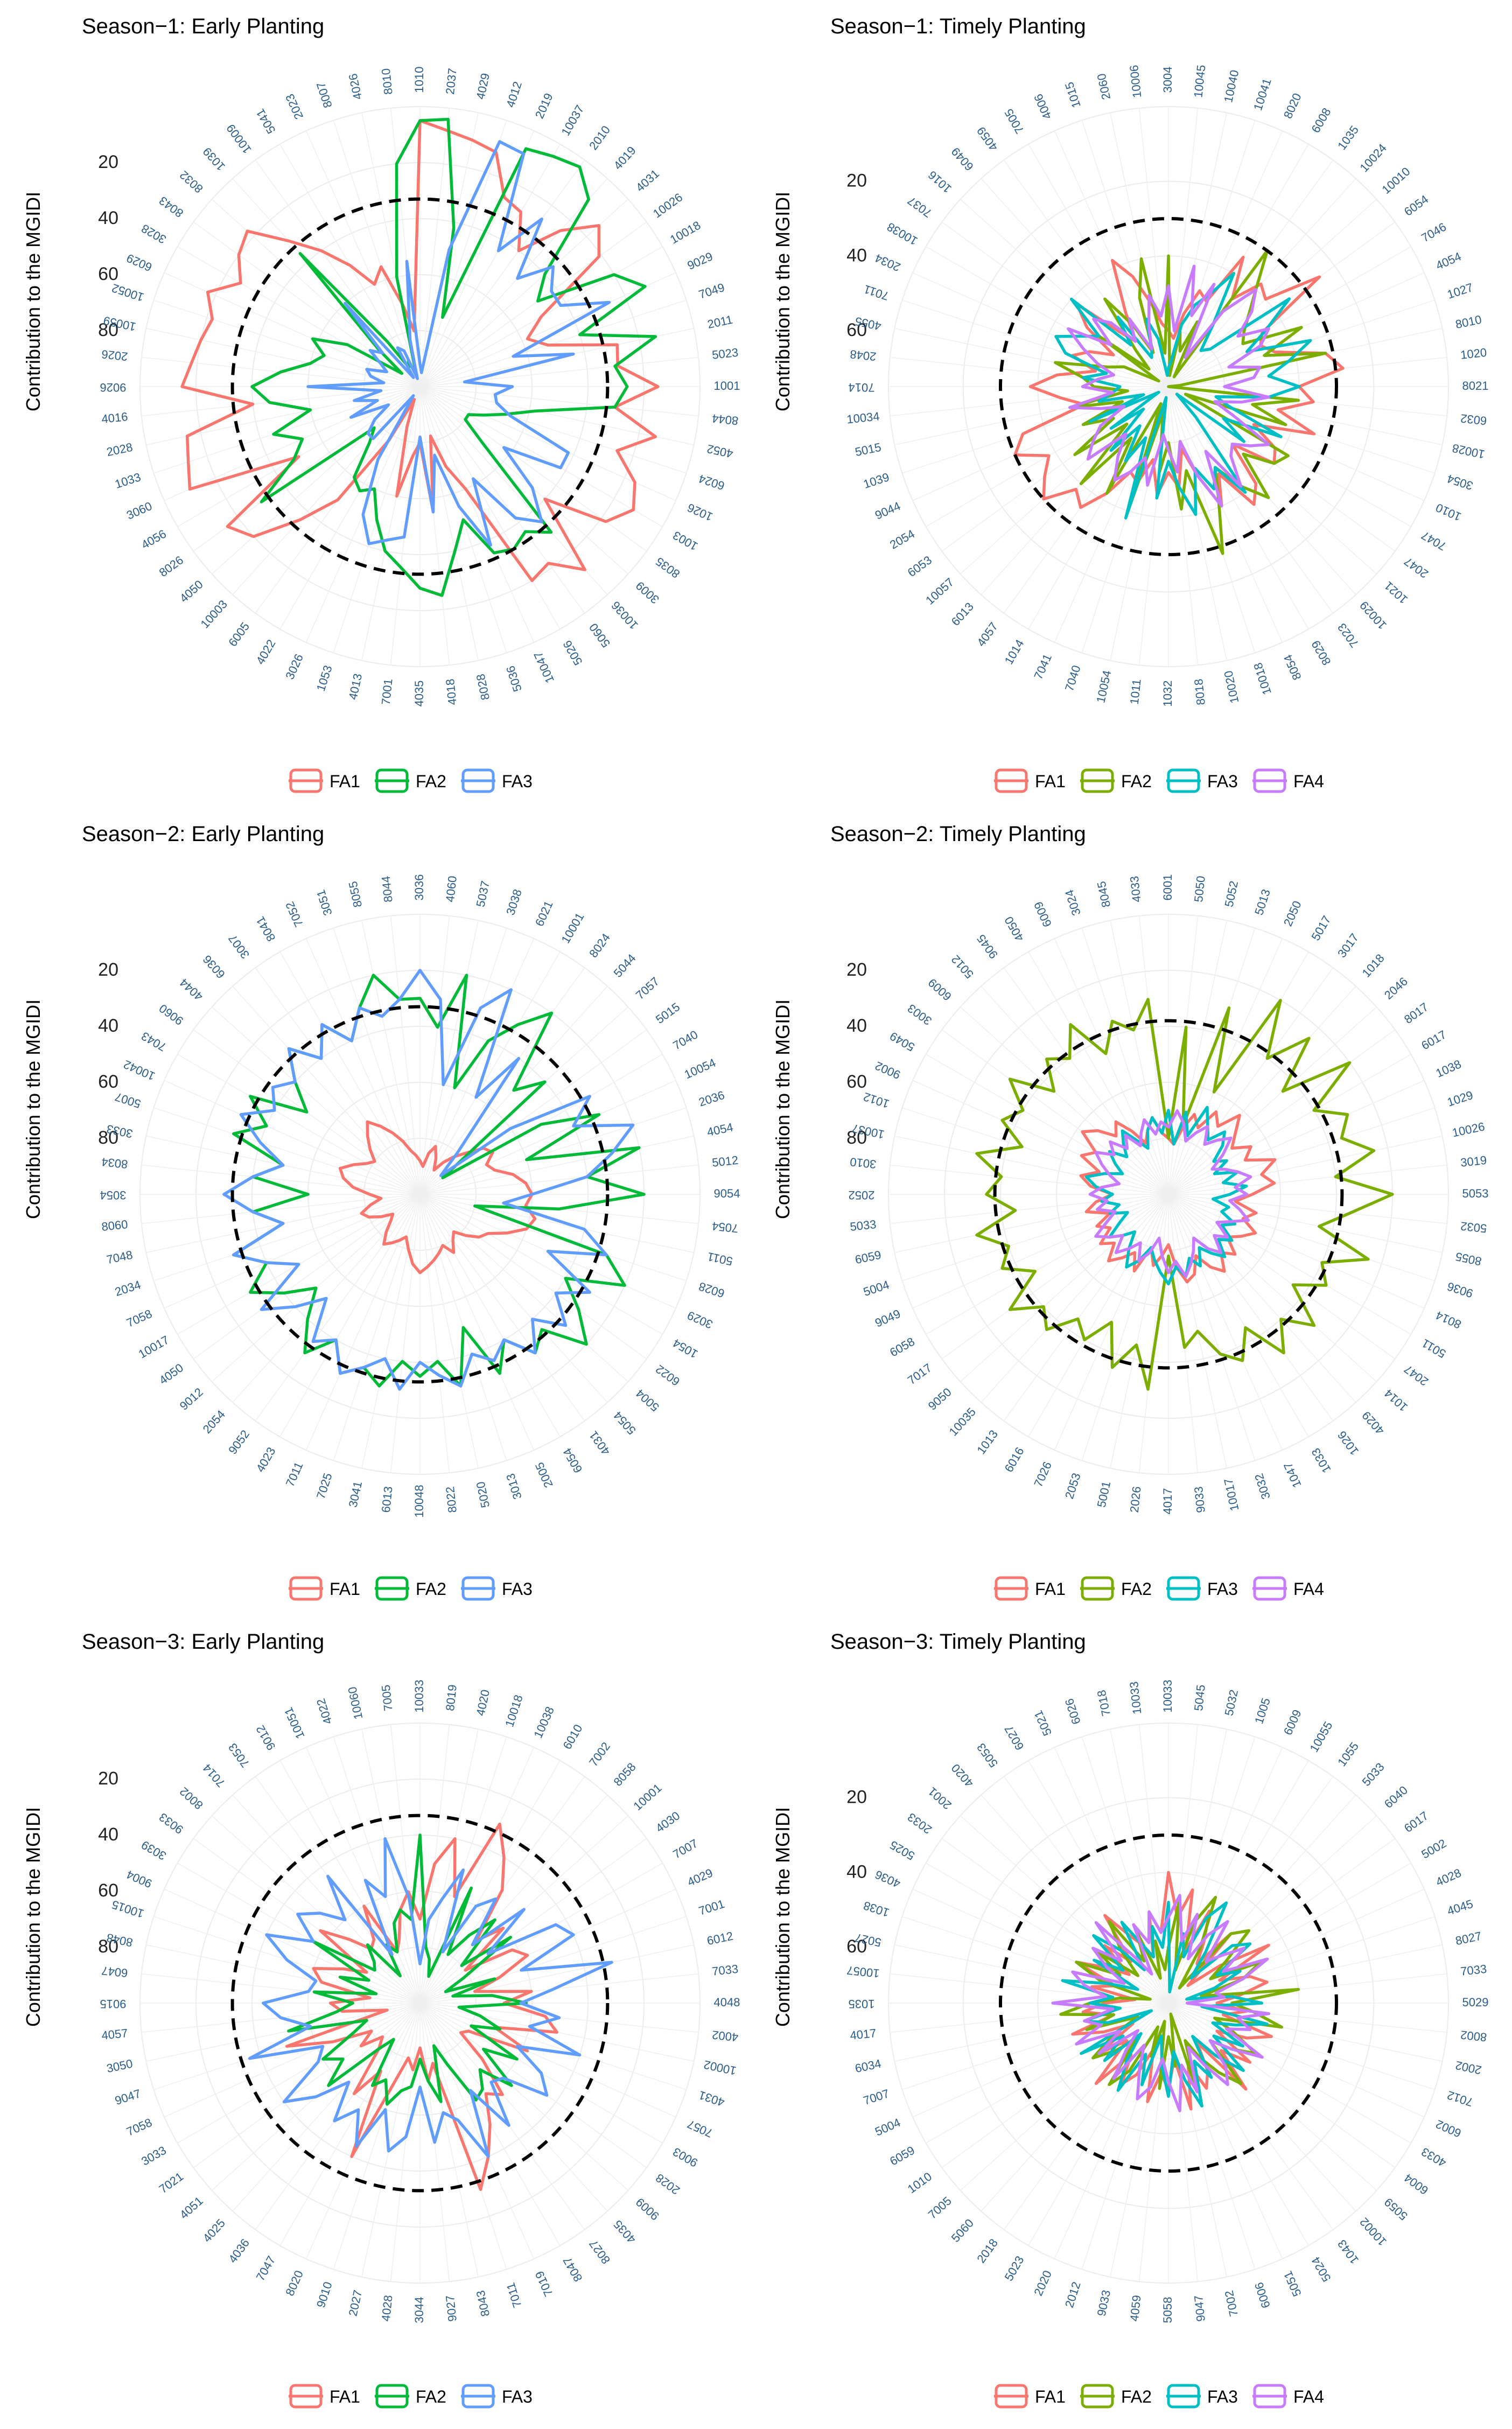 The height and width of the screenshot is (2429, 1512). Describe the element at coordinates (1262, 2294) in the screenshot. I see `category-label: 6006` at that location.